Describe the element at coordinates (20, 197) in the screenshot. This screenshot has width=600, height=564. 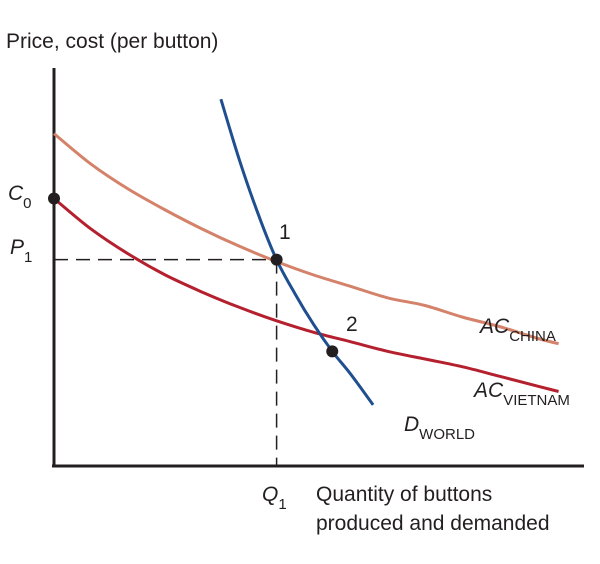
I see `c0-tick-label: C0` at that location.